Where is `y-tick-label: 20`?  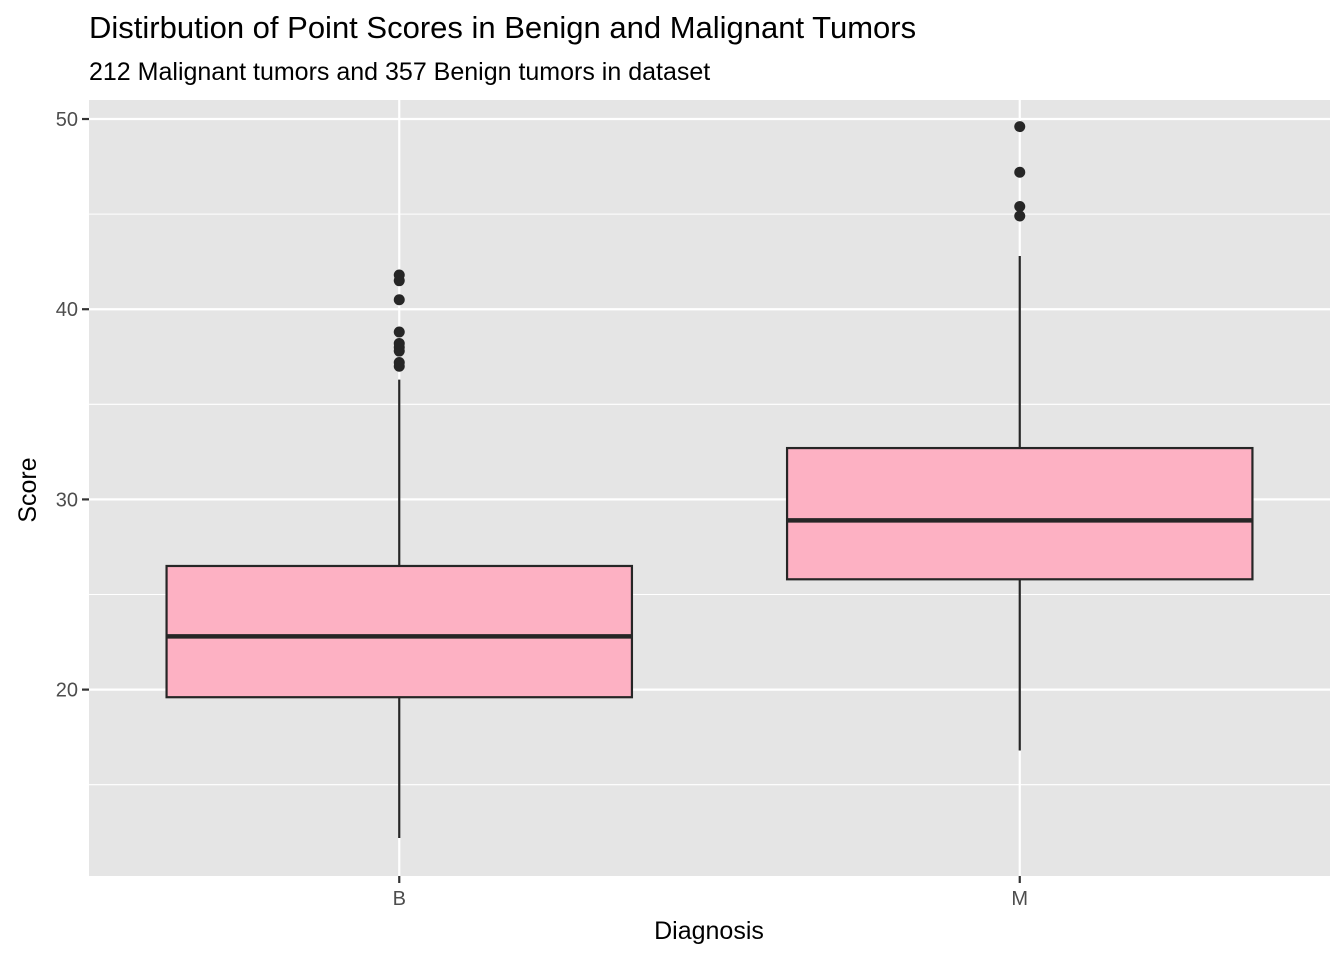
y-tick-label: 20 is located at coordinates (67, 691).